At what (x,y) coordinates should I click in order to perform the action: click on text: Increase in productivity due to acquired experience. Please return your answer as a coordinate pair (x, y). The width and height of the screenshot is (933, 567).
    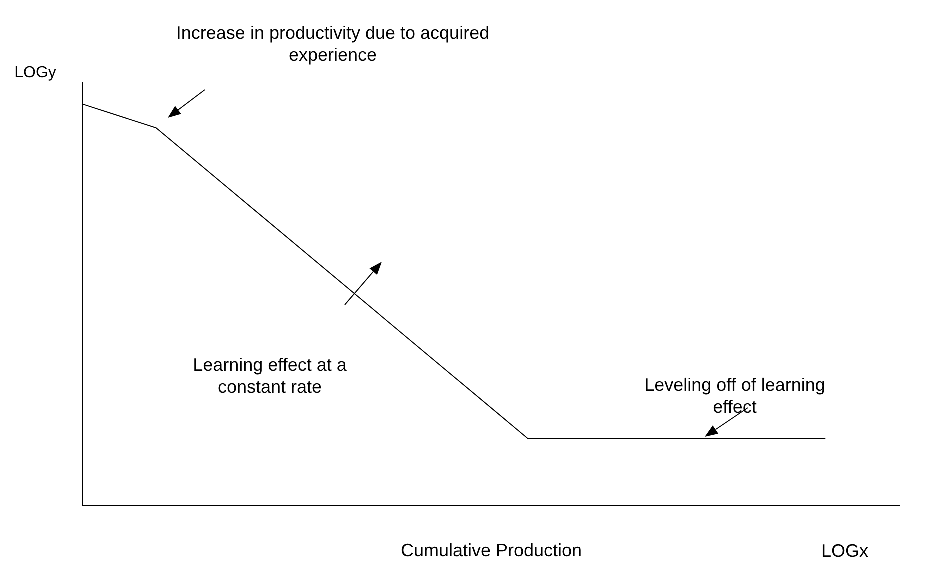
    Looking at the image, I should click on (333, 44).